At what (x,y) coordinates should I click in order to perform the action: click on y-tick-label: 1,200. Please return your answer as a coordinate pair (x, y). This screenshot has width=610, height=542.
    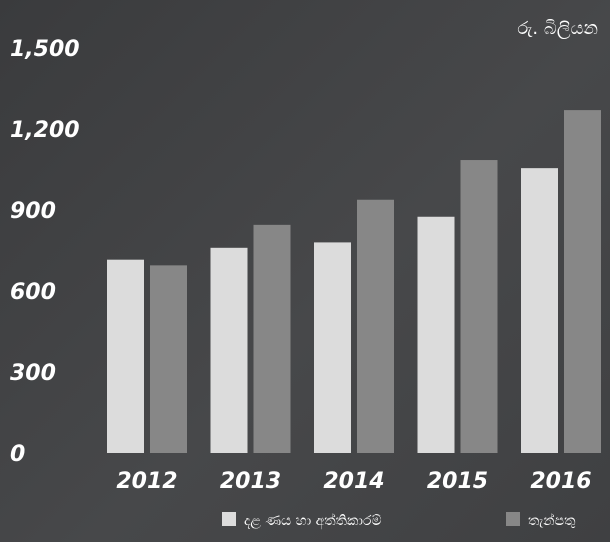
    Looking at the image, I should click on (45, 130).